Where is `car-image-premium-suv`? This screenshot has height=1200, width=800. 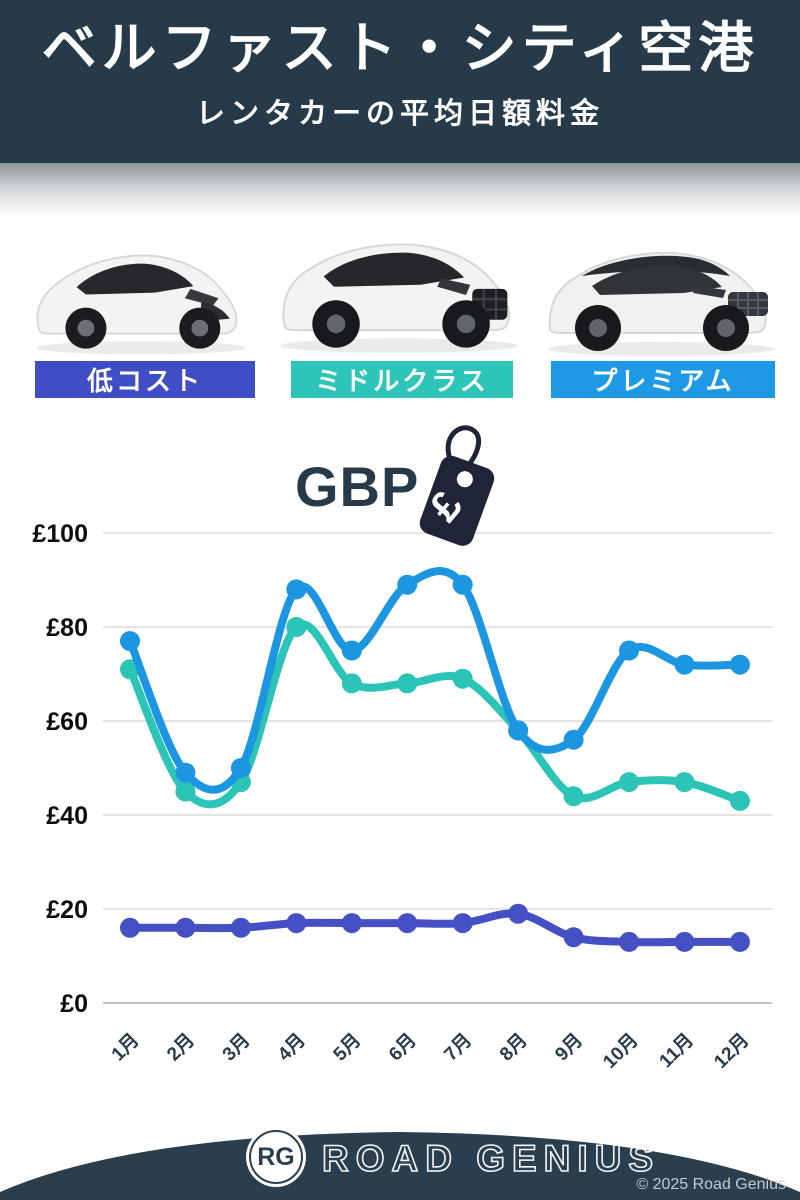
car-image-premium-suv is located at coordinates (661, 303).